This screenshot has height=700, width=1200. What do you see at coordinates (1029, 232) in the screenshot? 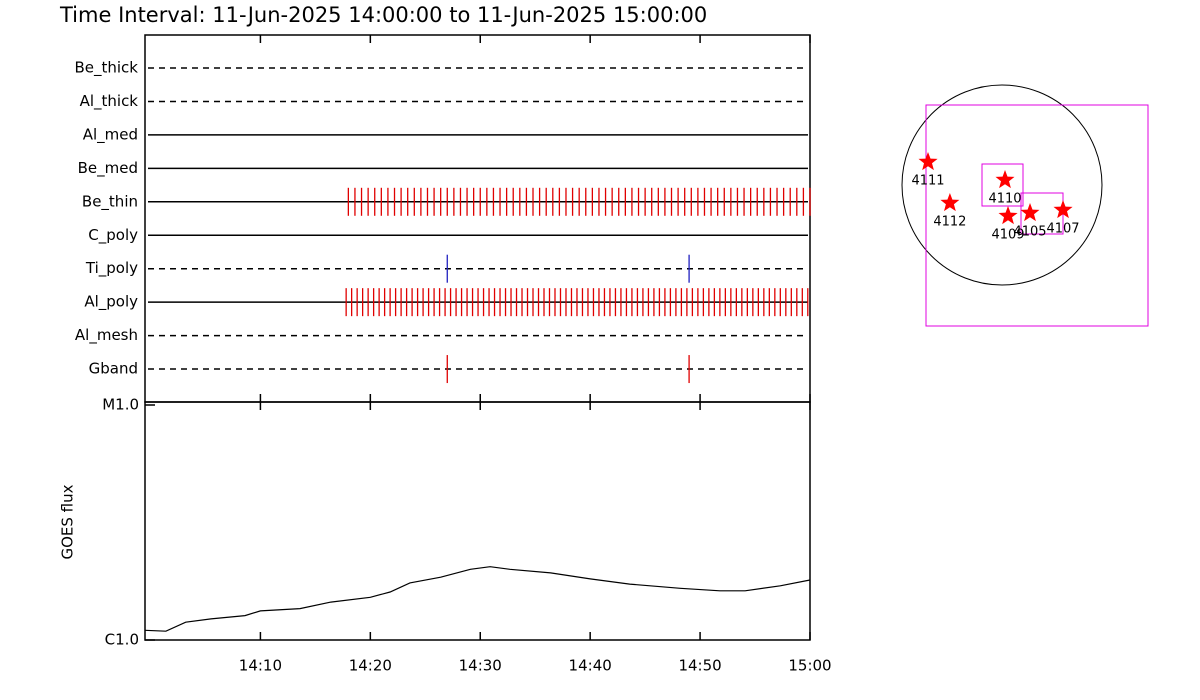
I see `region-label: 4105` at bounding box center [1029, 232].